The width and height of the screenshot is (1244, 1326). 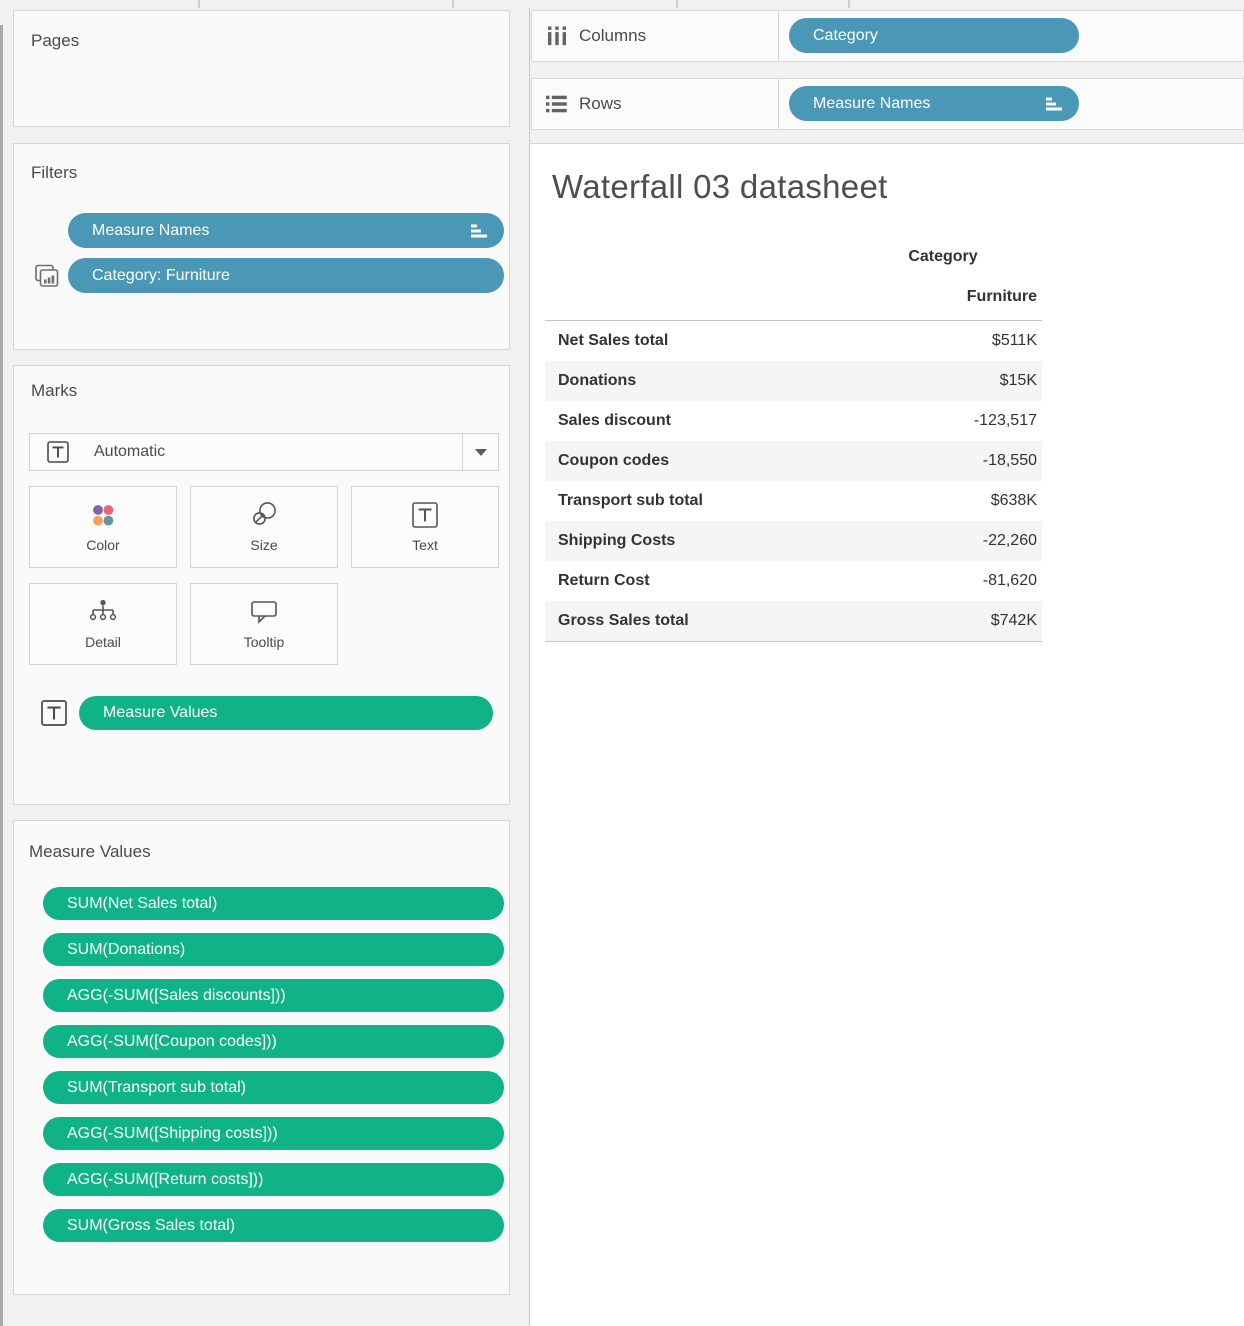 What do you see at coordinates (264, 515) in the screenshot?
I see `size-circles-icon` at bounding box center [264, 515].